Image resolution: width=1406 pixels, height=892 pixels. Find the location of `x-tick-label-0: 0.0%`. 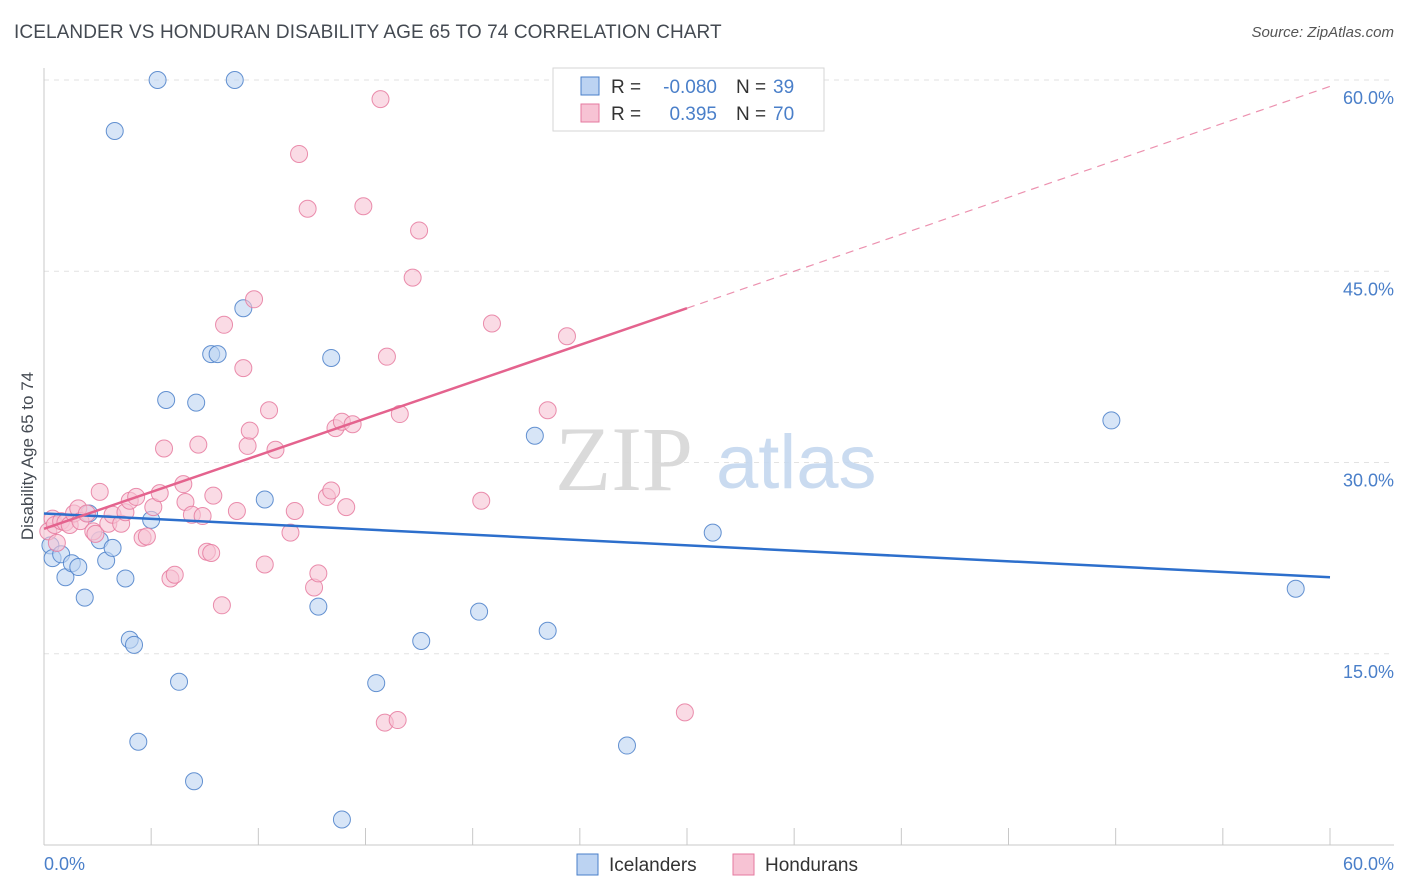

x-tick-label-0: 0.0% is located at coordinates (64, 864).